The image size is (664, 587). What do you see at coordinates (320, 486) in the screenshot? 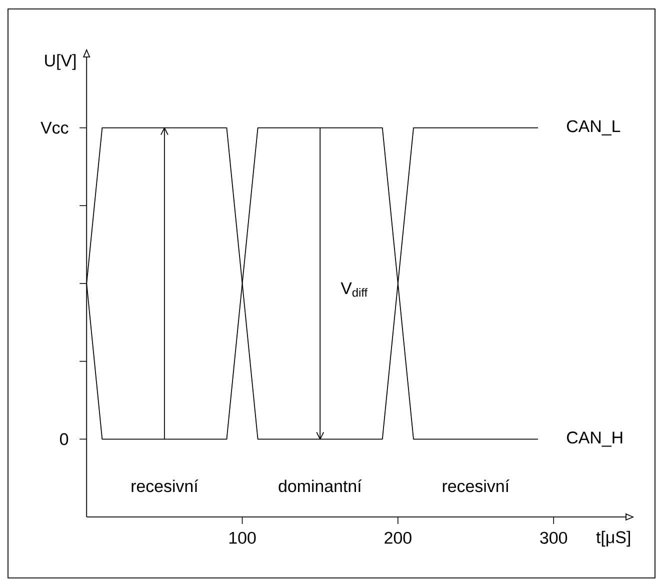
I see `annotation: dominantní` at bounding box center [320, 486].